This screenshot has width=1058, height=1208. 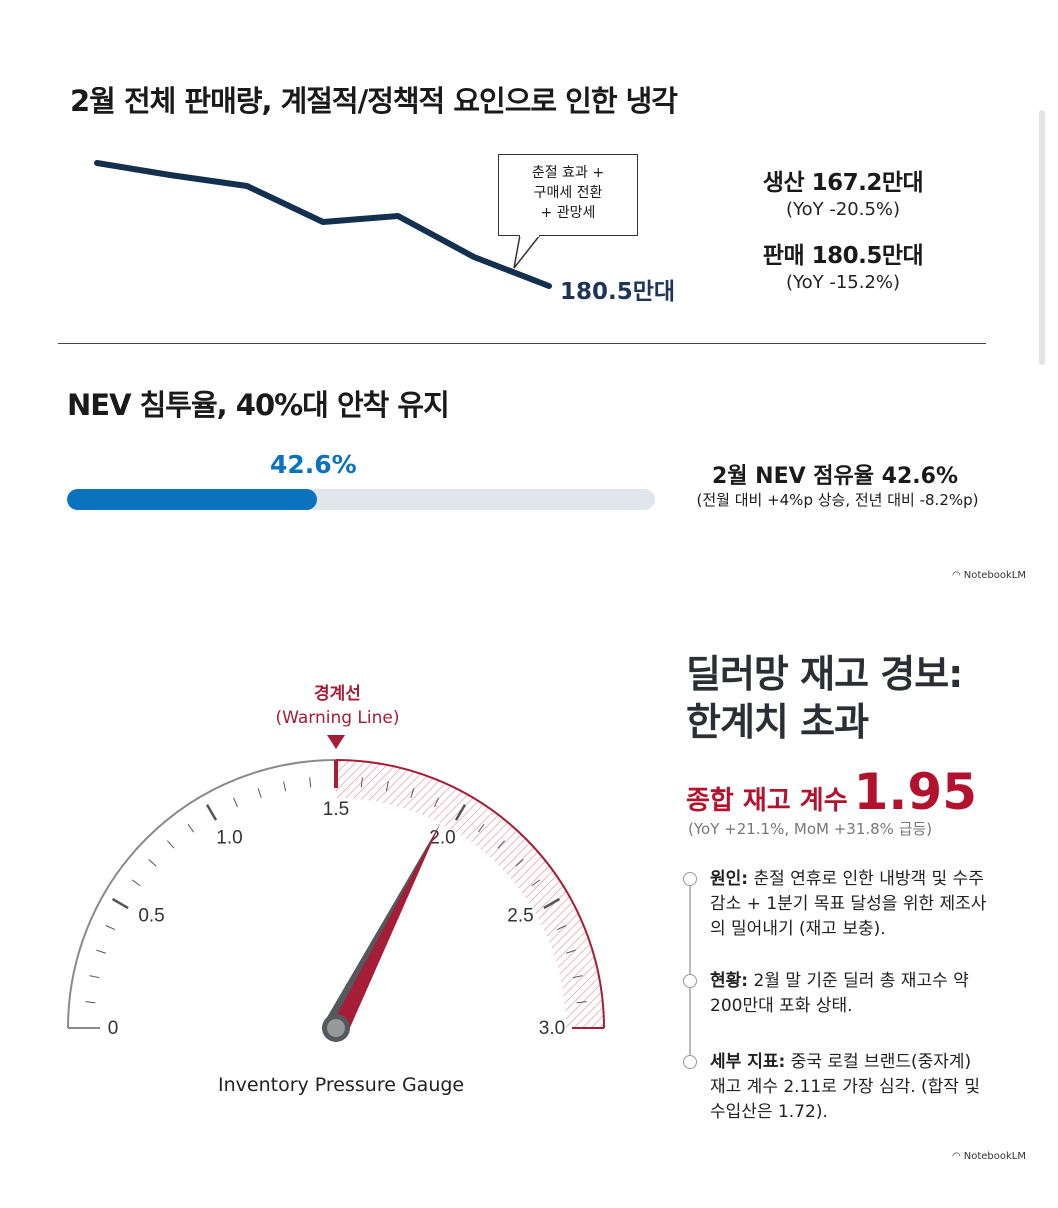 I want to click on nev-progress-fill, so click(x=192, y=499).